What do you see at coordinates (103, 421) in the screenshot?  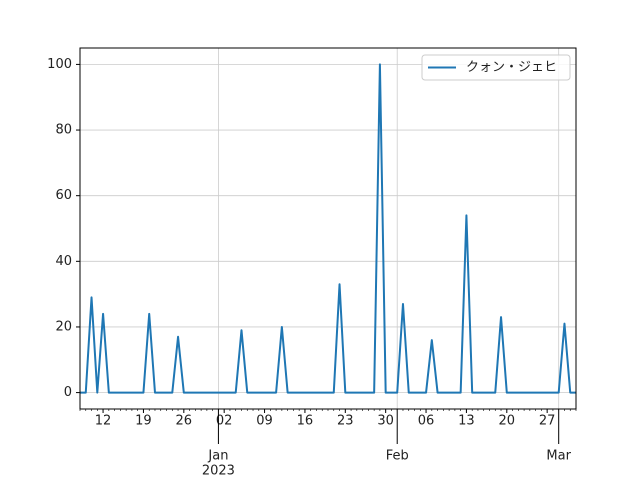 I see `x-tick-label: 12` at bounding box center [103, 421].